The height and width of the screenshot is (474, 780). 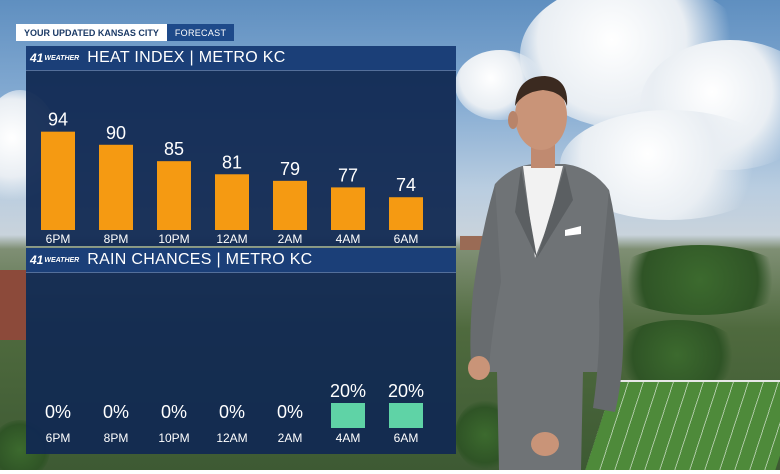 I want to click on rain-chance-time-label: 12AM, so click(x=231, y=438).